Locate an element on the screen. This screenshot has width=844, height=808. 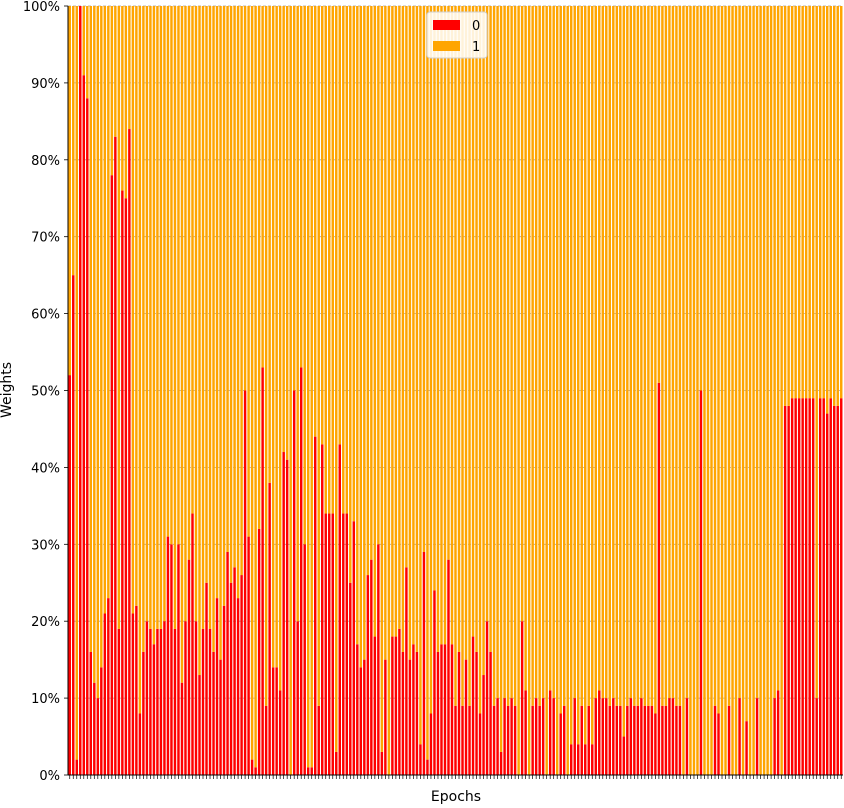
y-tick-label: 60% is located at coordinates (45, 315).